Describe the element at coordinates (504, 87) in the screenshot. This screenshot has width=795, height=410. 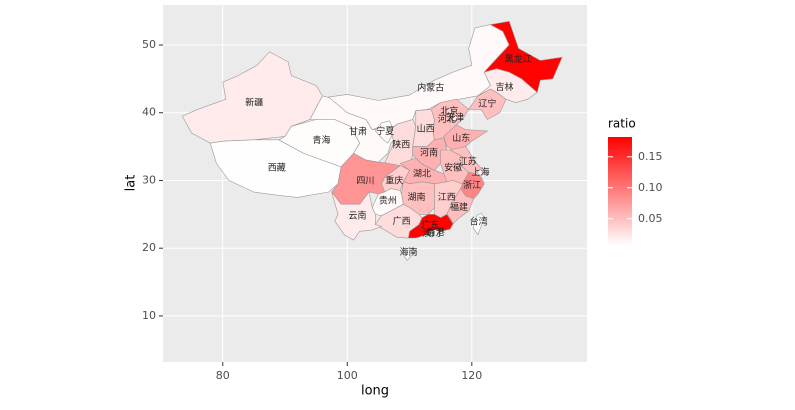
I see `region-label: 吉林` at that location.